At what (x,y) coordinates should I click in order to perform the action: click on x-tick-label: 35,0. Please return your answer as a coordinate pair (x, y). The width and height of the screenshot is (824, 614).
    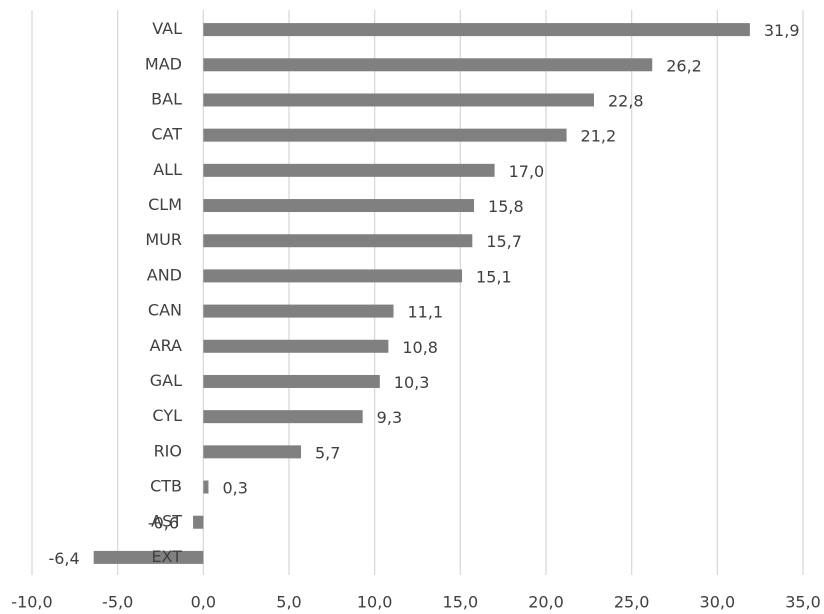
    Looking at the image, I should click on (803, 602).